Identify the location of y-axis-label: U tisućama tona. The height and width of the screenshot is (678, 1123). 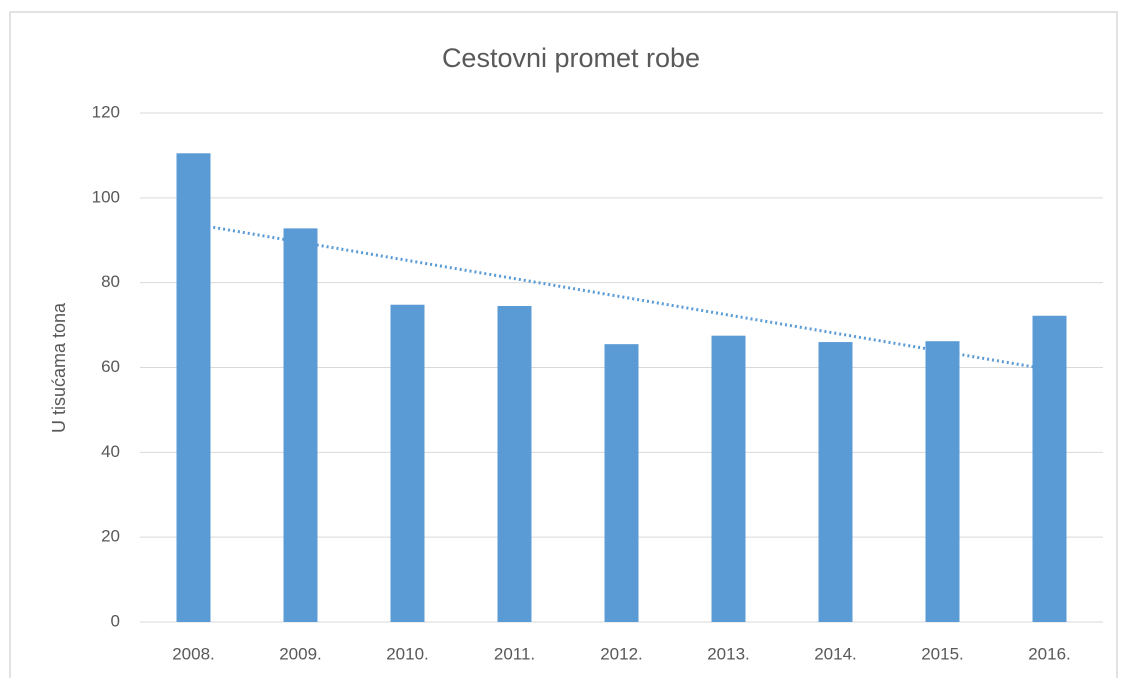
(59, 367).